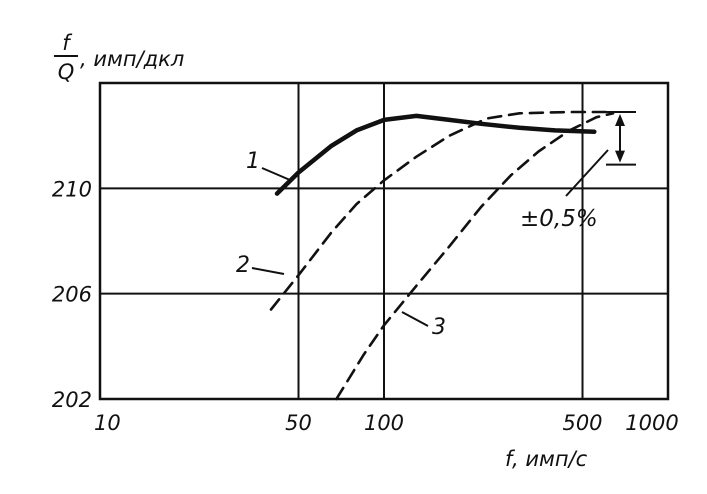 The height and width of the screenshot is (494, 707). What do you see at coordinates (620, 119) in the screenshot?
I see `annotation-arrow-up` at bounding box center [620, 119].